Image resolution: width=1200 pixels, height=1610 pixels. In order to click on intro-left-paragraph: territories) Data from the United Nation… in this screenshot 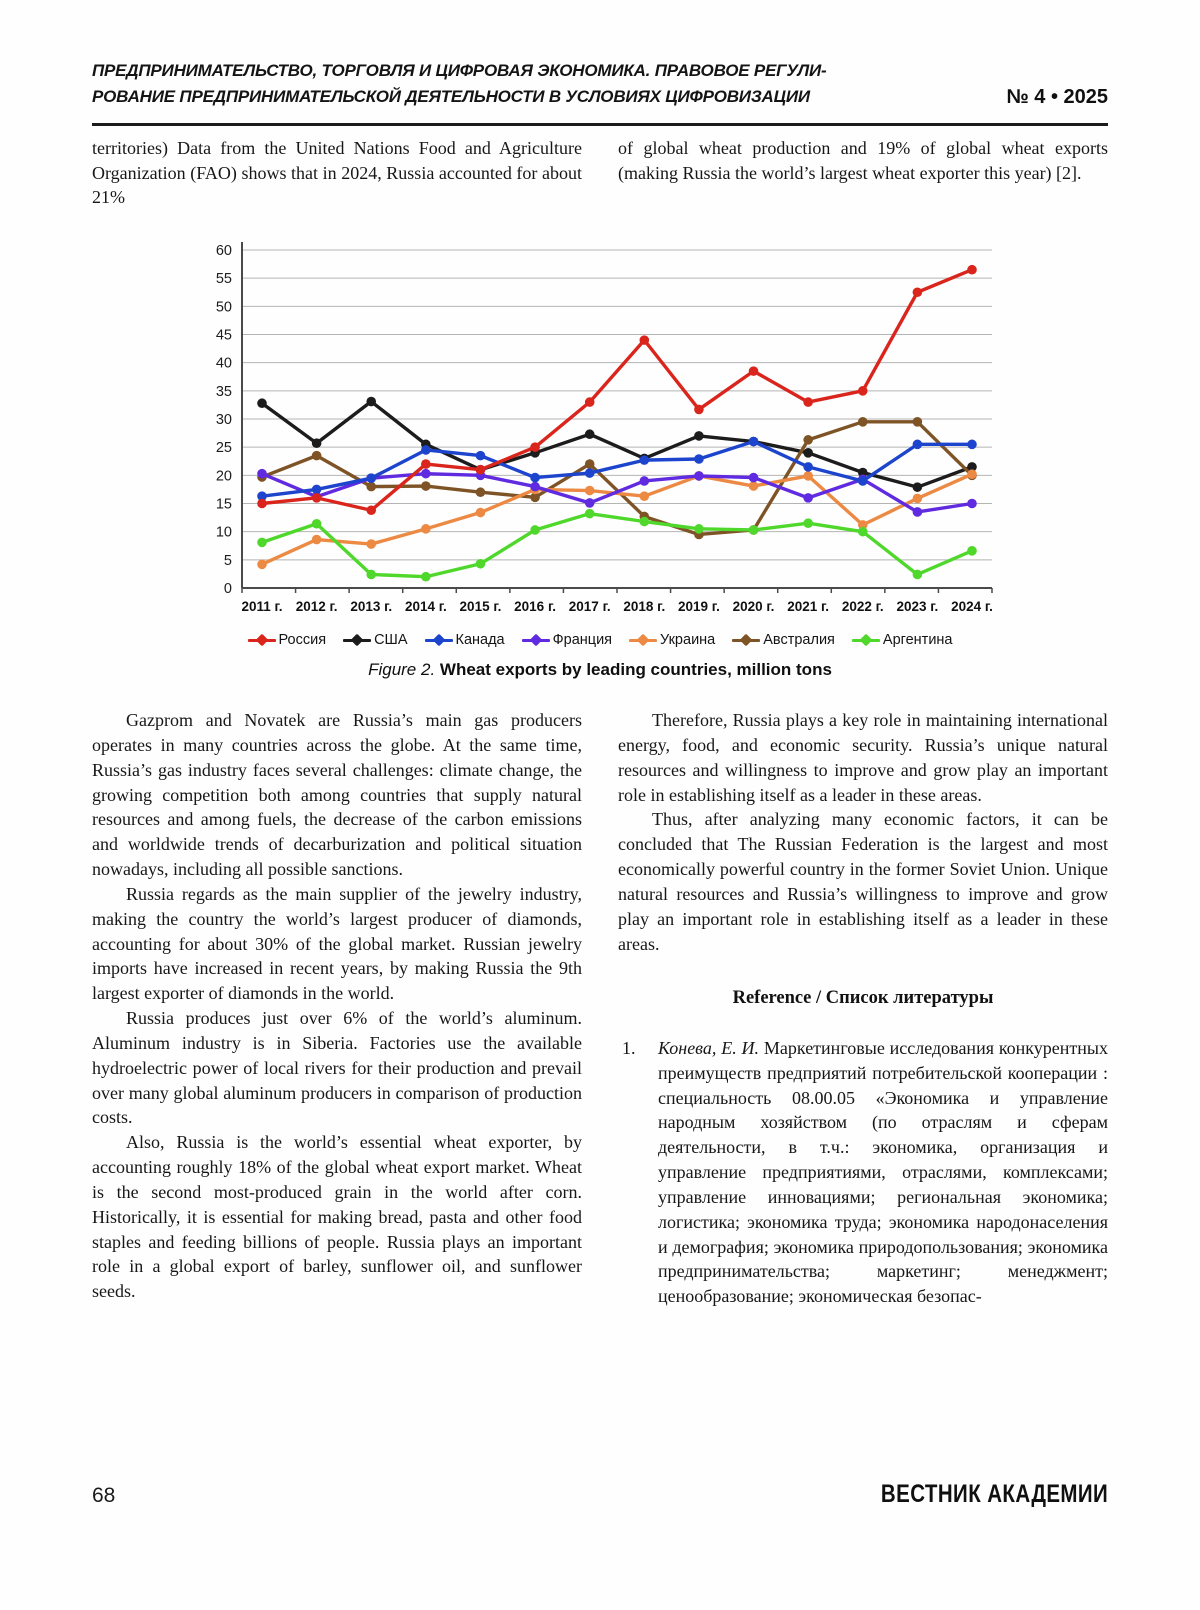, I will do `click(337, 172)`.